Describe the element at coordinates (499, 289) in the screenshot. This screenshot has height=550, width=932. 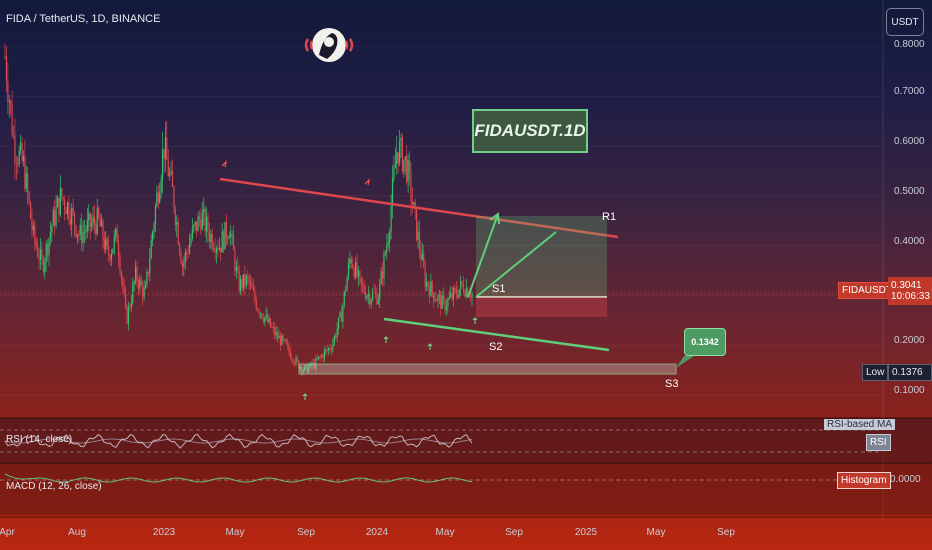
I see `level-label-s1: S1` at that location.